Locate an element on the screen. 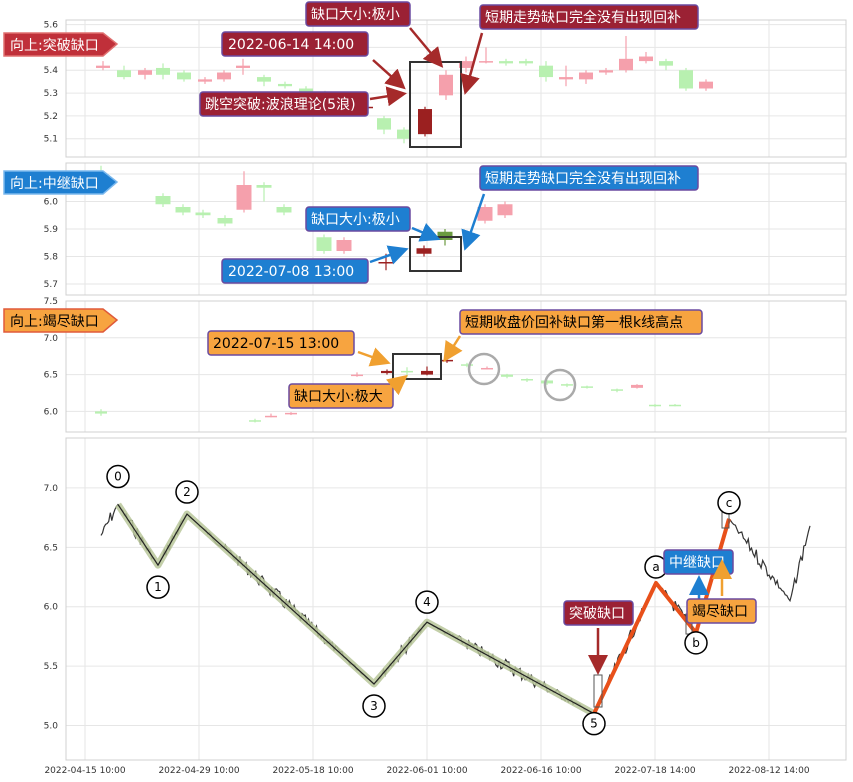  wave-point-0: 0 is located at coordinates (118, 476).